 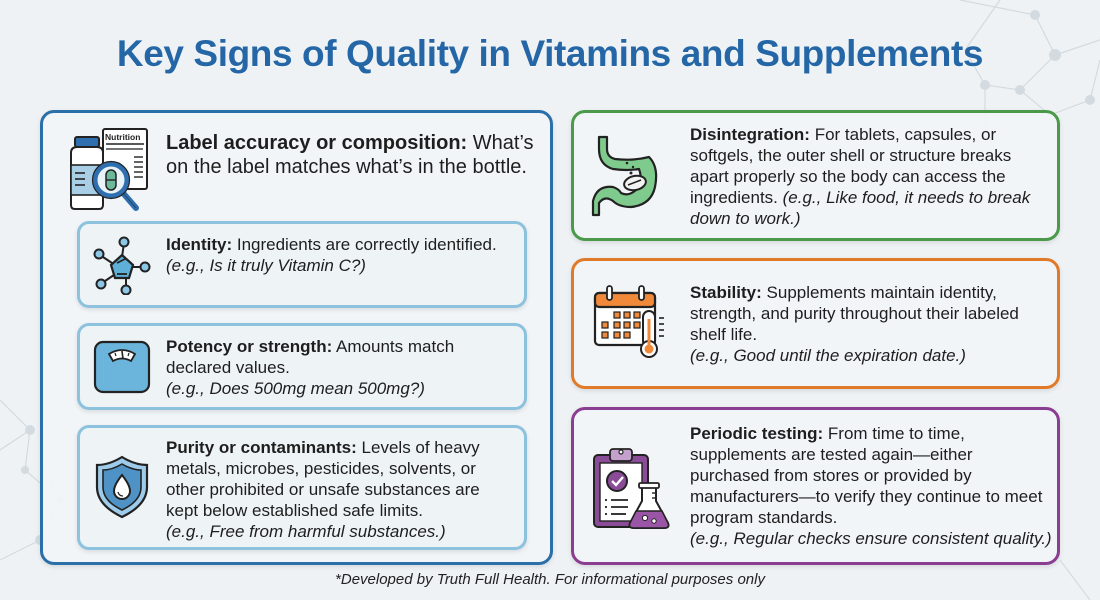 I want to click on stability-heading: Stability:, so click(x=726, y=292).